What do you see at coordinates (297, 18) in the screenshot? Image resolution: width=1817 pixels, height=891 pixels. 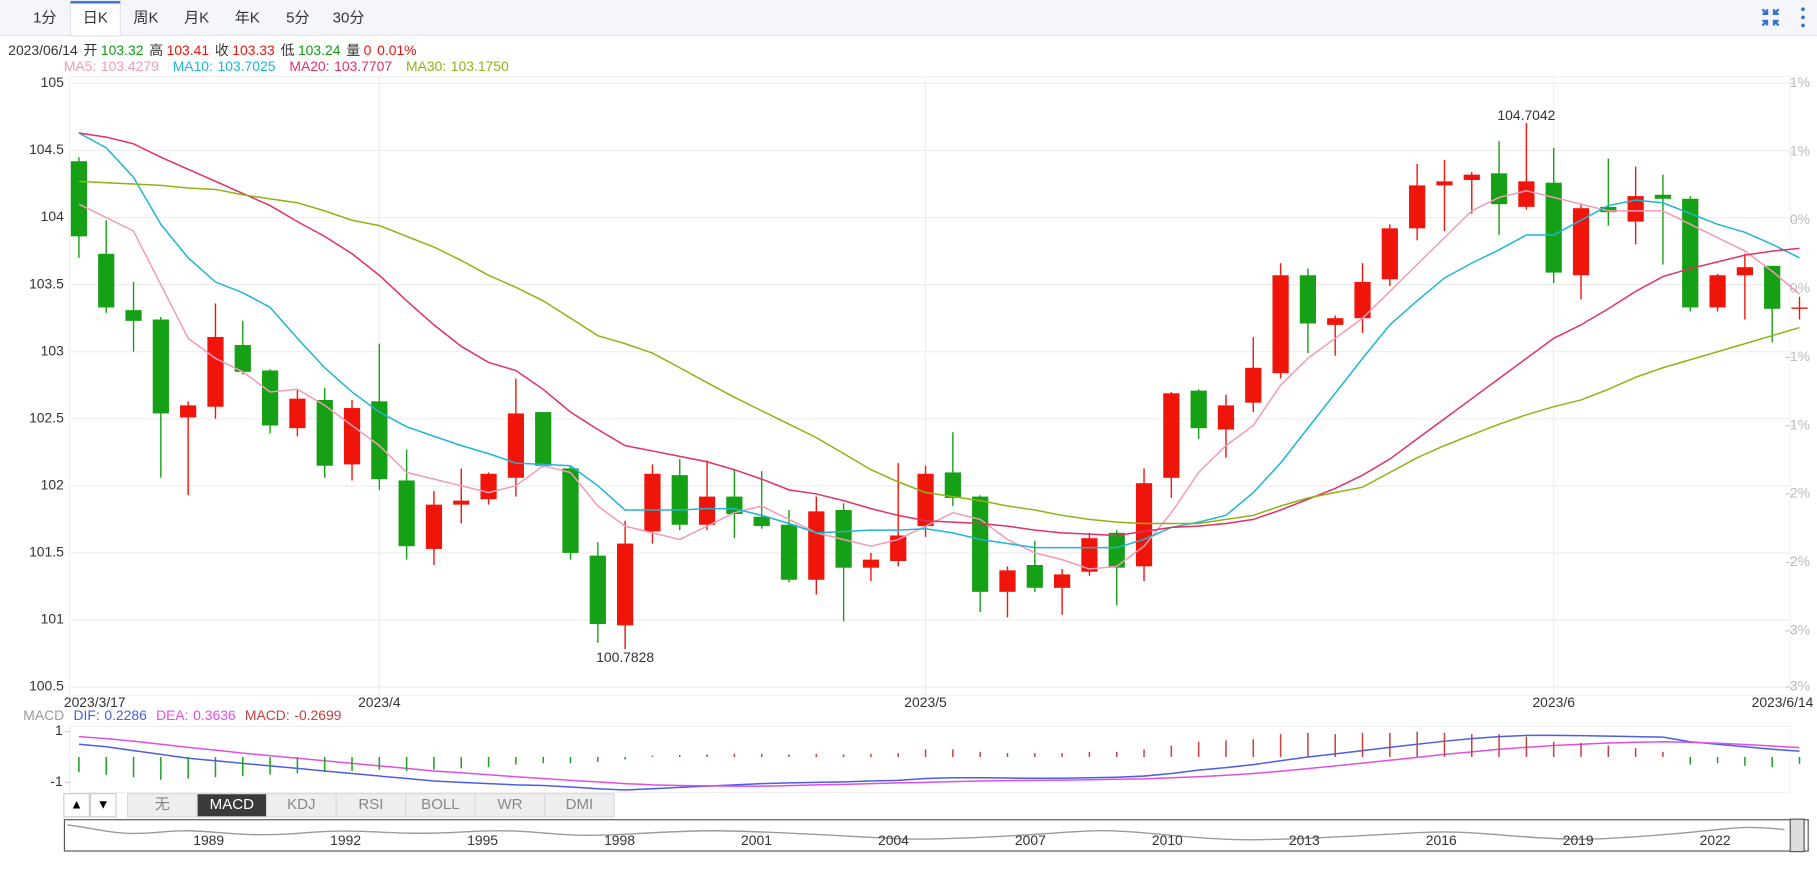 I see `tab: 5分` at bounding box center [297, 18].